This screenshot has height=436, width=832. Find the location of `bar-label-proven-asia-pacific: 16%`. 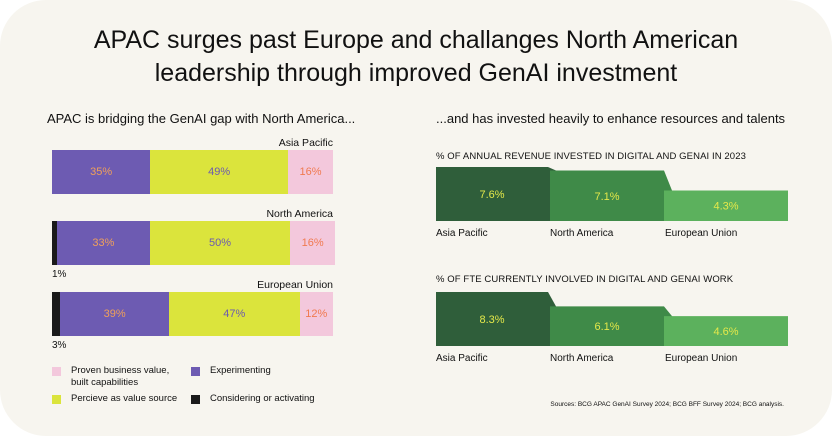

bar-label-proven-asia-pacific: 16% is located at coordinates (310, 172).